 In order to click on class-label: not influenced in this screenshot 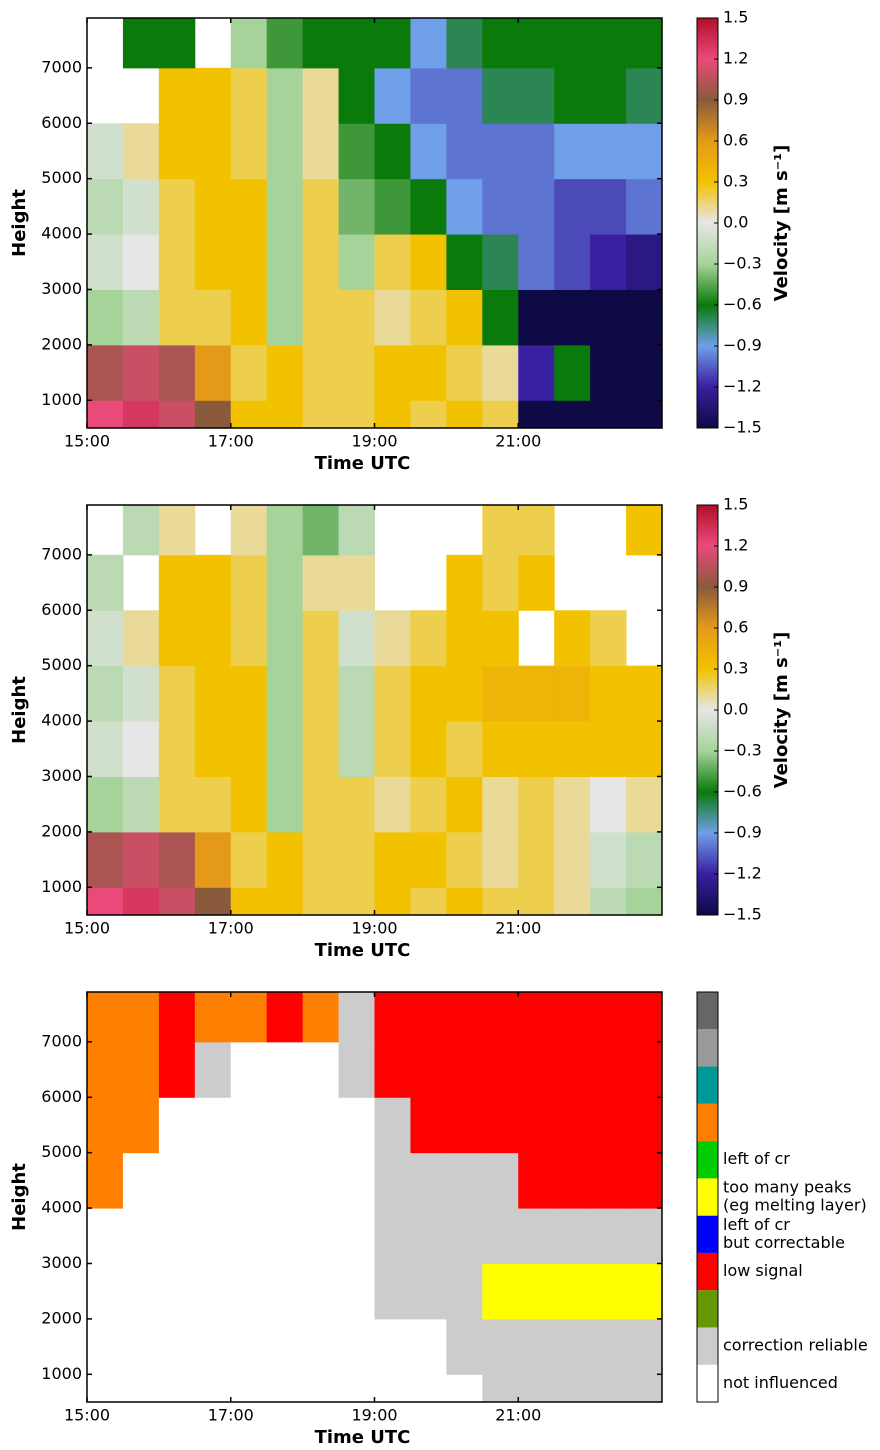, I will do `click(780, 1382)`.